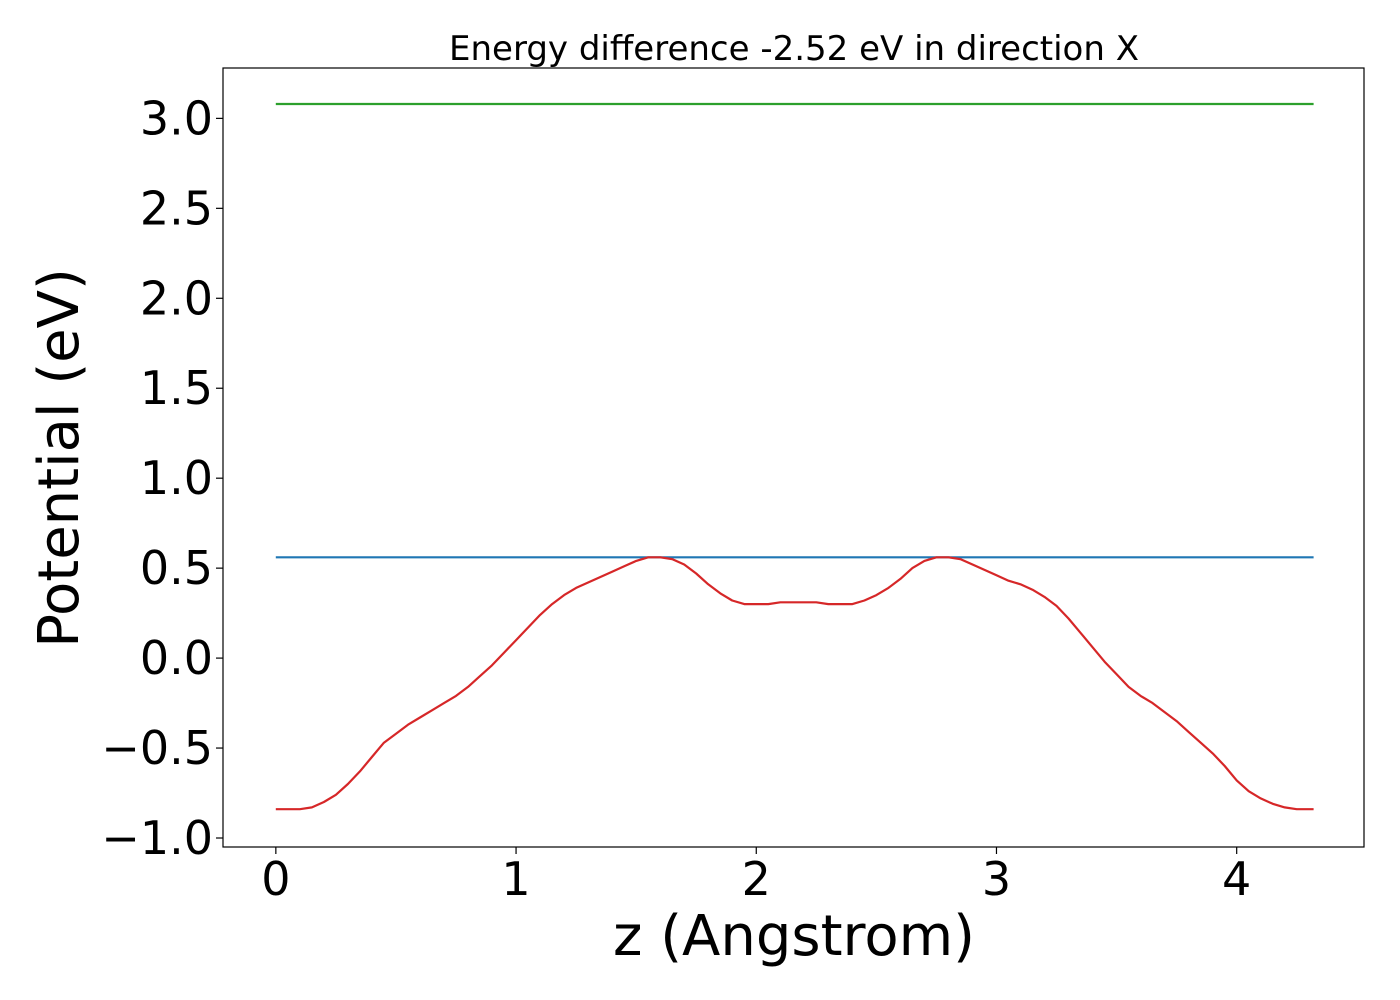 The height and width of the screenshot is (1000, 1400). Describe the element at coordinates (515, 879) in the screenshot. I see `x-tick-label: 1` at that location.